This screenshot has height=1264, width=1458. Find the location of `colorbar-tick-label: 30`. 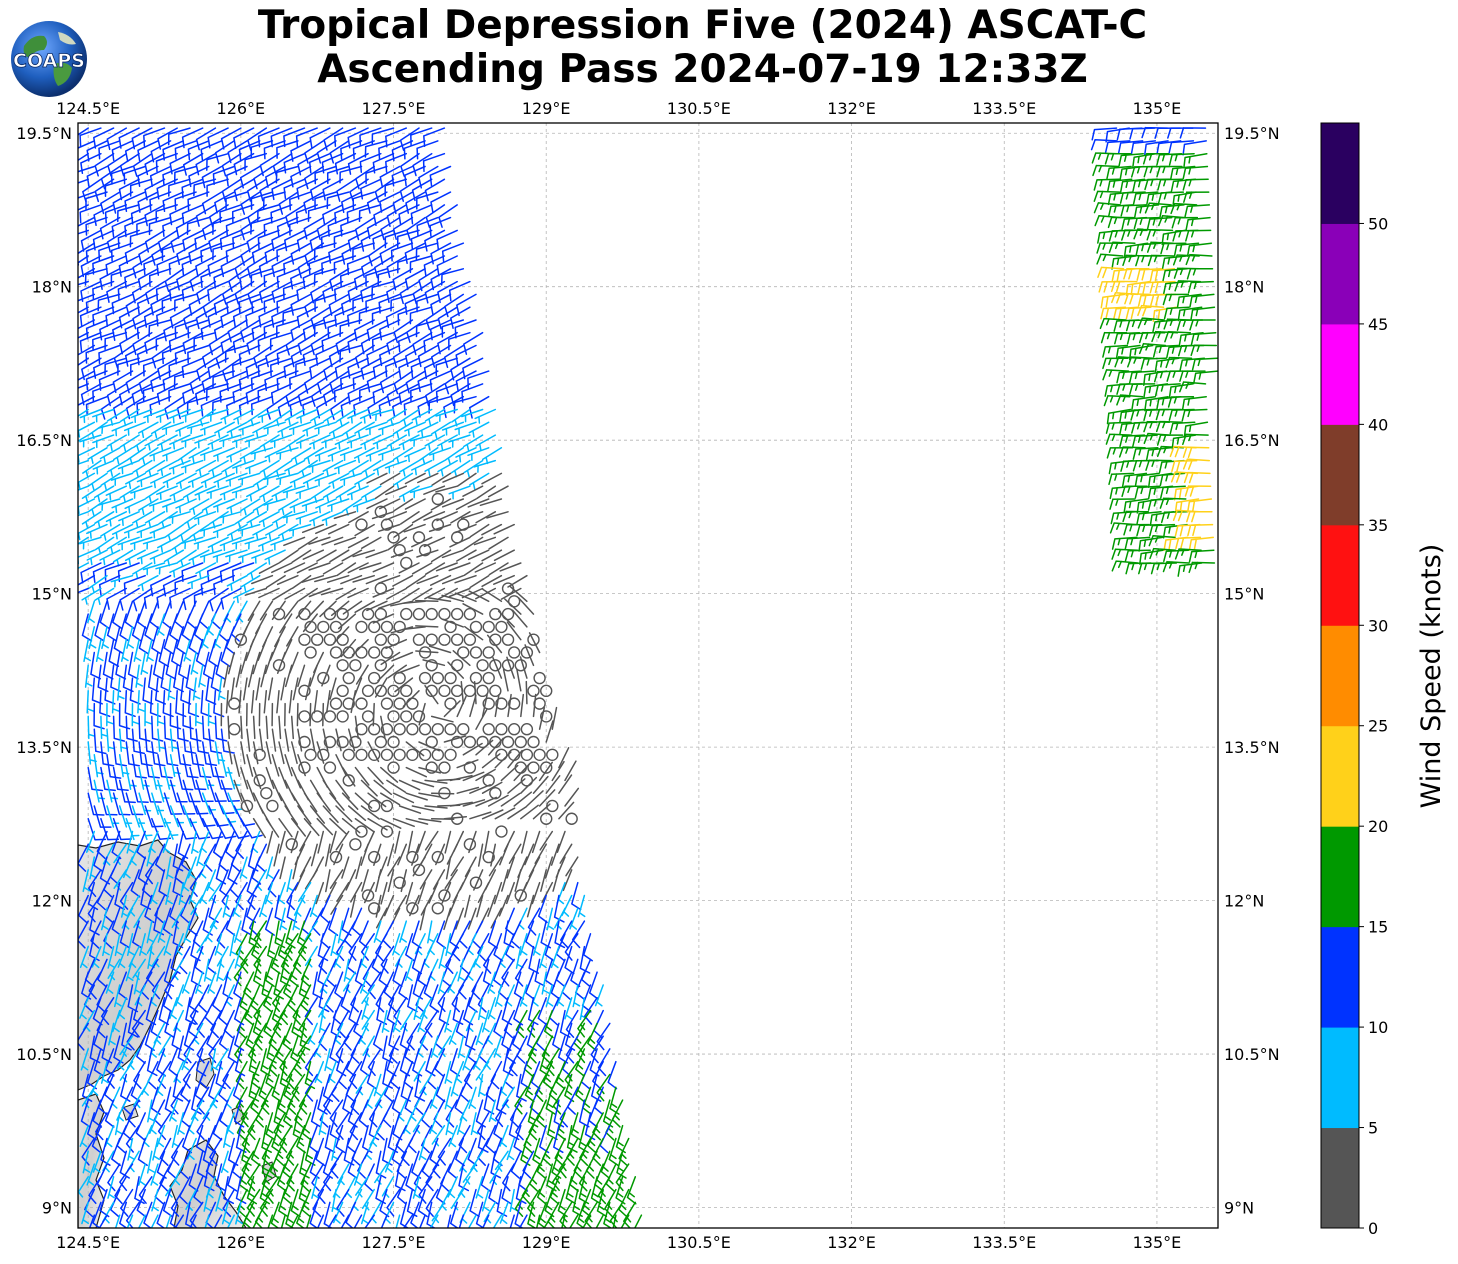

colorbar-tick-label: 30 is located at coordinates (1378, 625).